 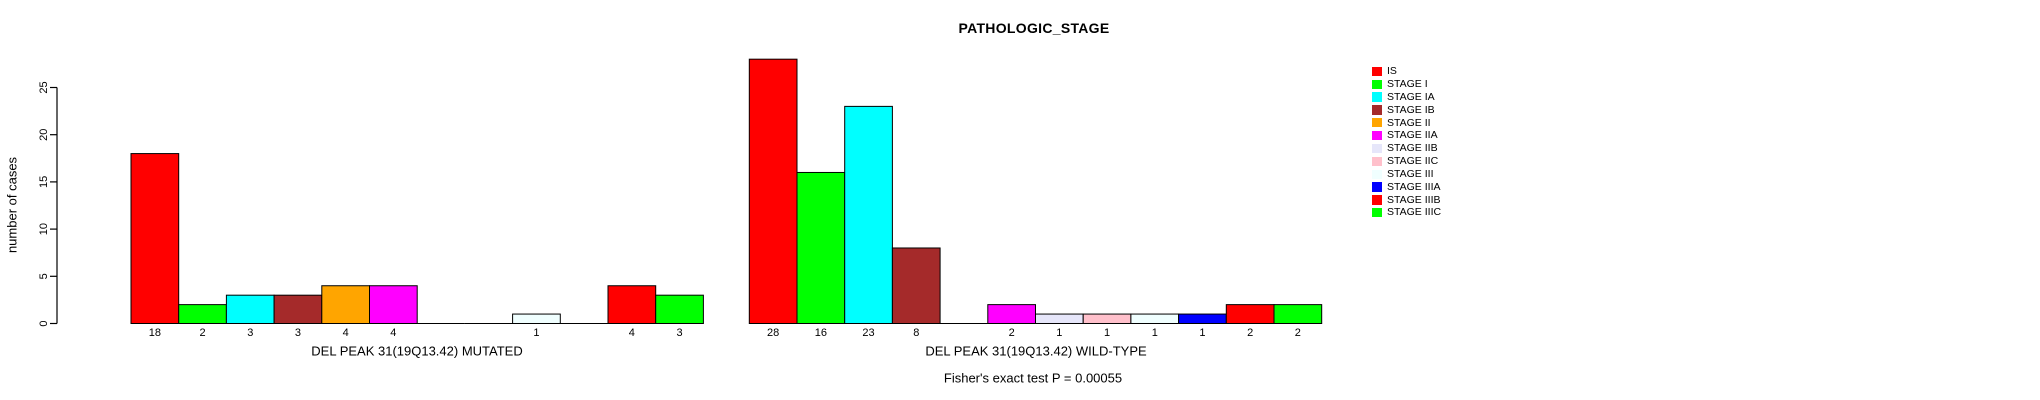 What do you see at coordinates (1392, 71) in the screenshot?
I see `legend-label: IS` at bounding box center [1392, 71].